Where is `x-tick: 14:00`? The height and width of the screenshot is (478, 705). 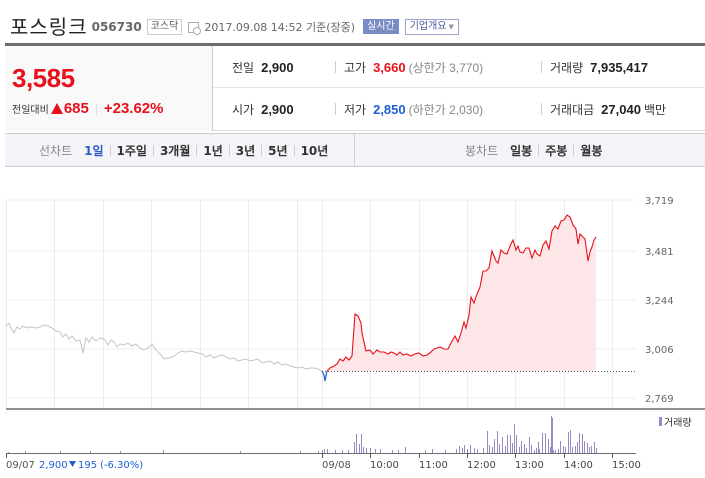 x-tick: 14:00 is located at coordinates (578, 465).